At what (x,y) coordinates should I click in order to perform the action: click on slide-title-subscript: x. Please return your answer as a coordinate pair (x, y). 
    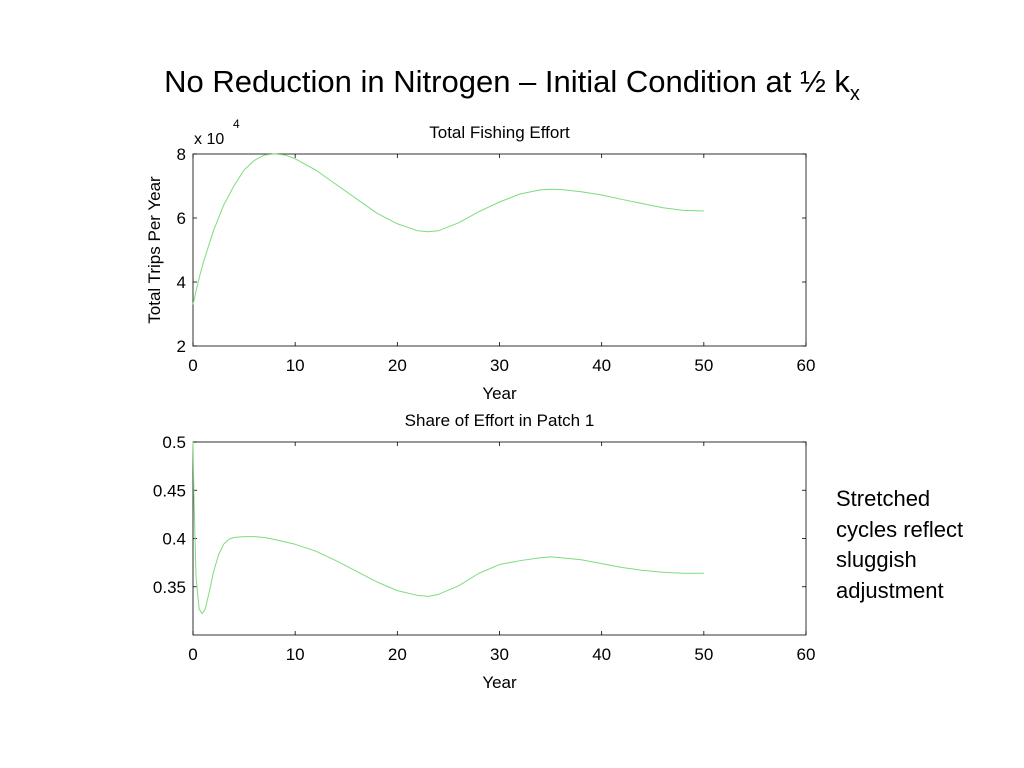
    Looking at the image, I should click on (854, 94).